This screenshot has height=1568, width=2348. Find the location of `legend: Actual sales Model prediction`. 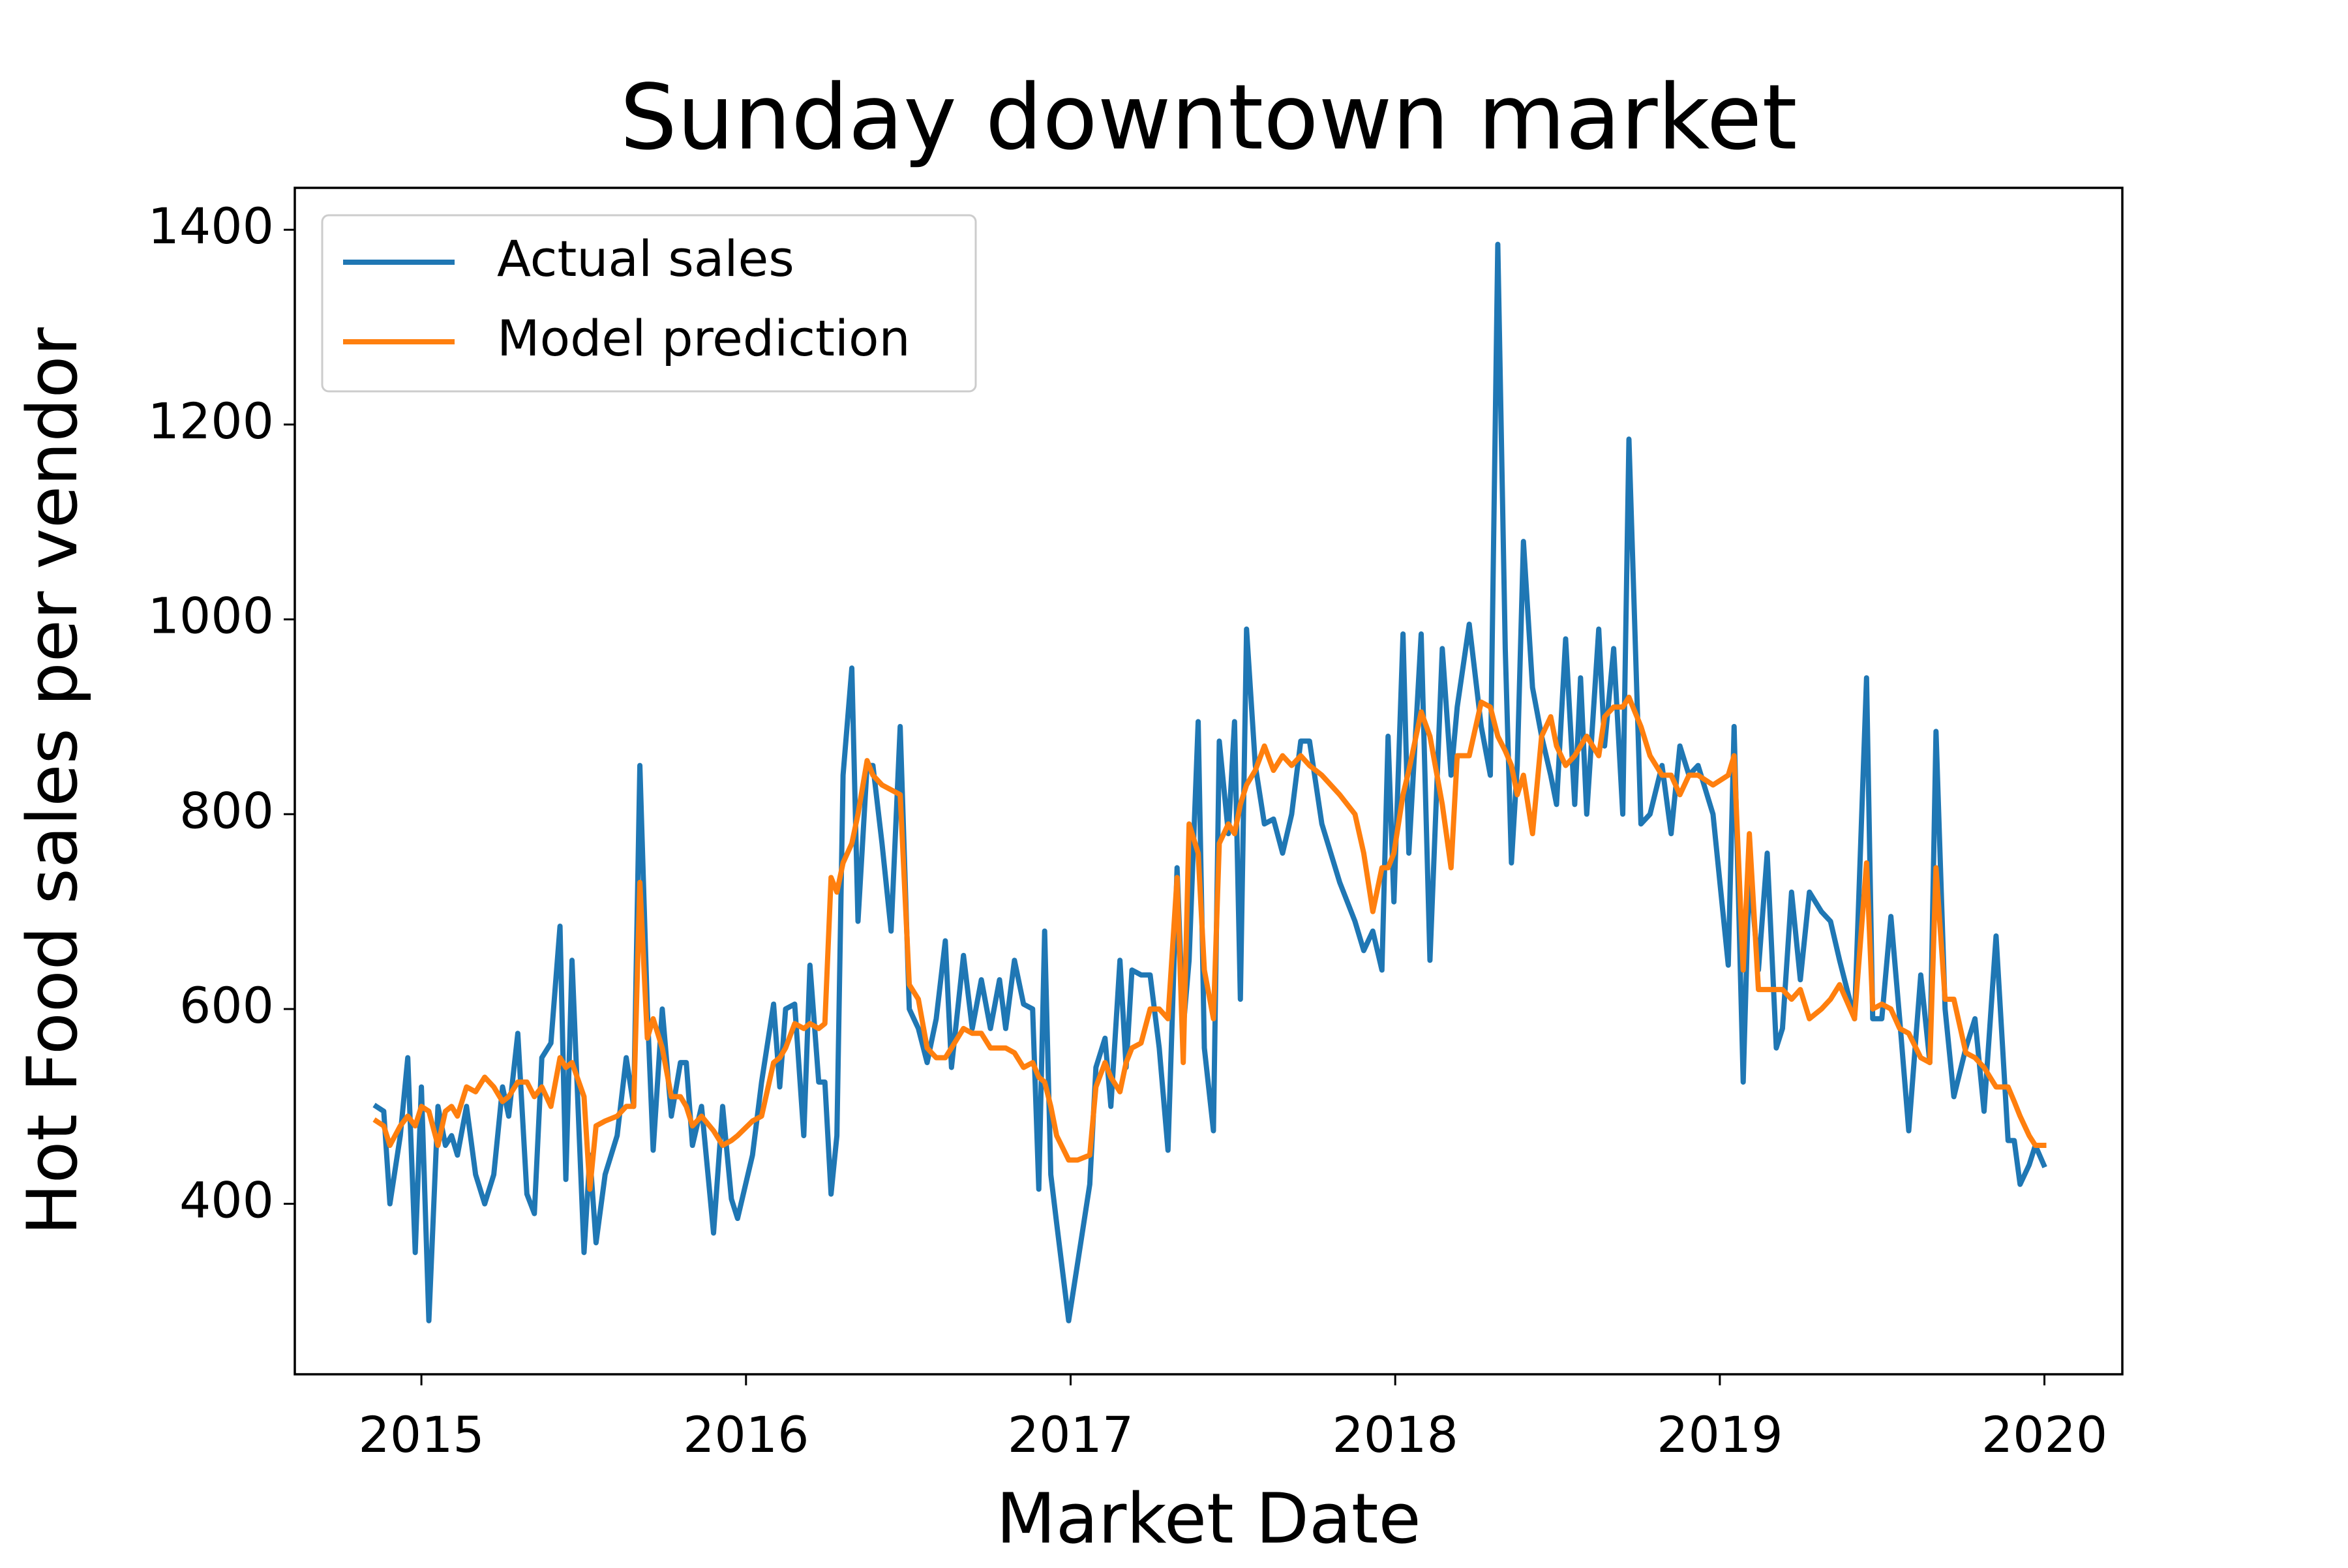

legend: Actual sales Model prediction is located at coordinates (649, 303).